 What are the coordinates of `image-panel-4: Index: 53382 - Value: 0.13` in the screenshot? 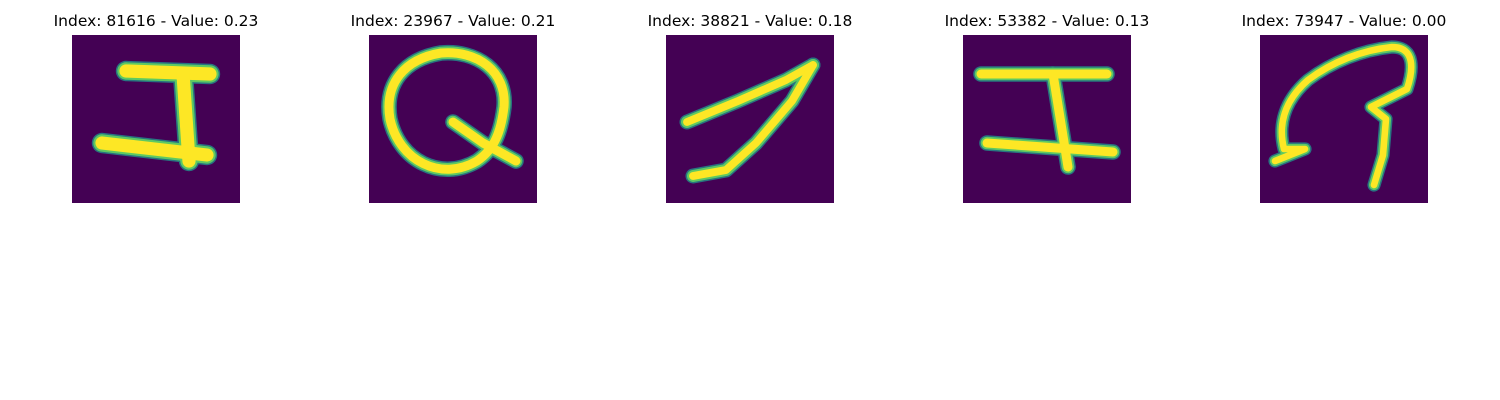 It's located at (1047, 110).